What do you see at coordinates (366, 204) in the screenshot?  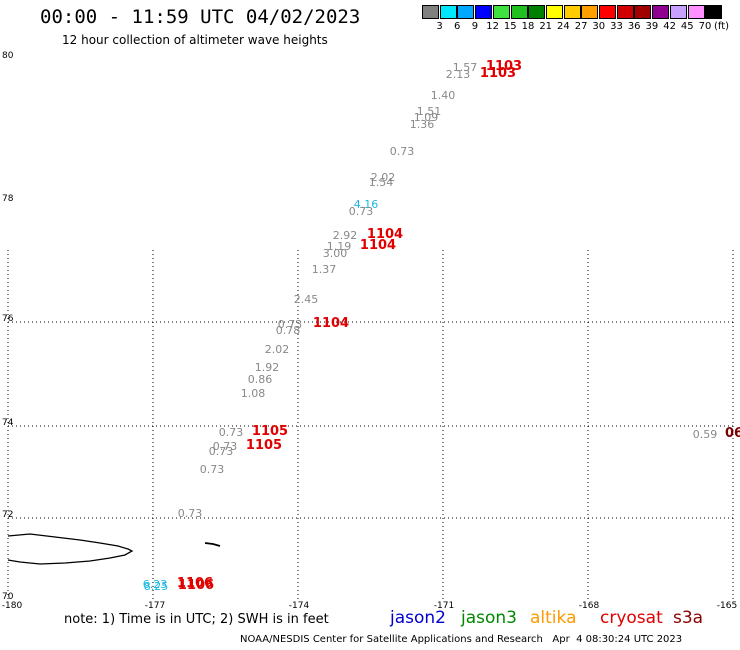 I see `wave-height-label: 4.16` at bounding box center [366, 204].